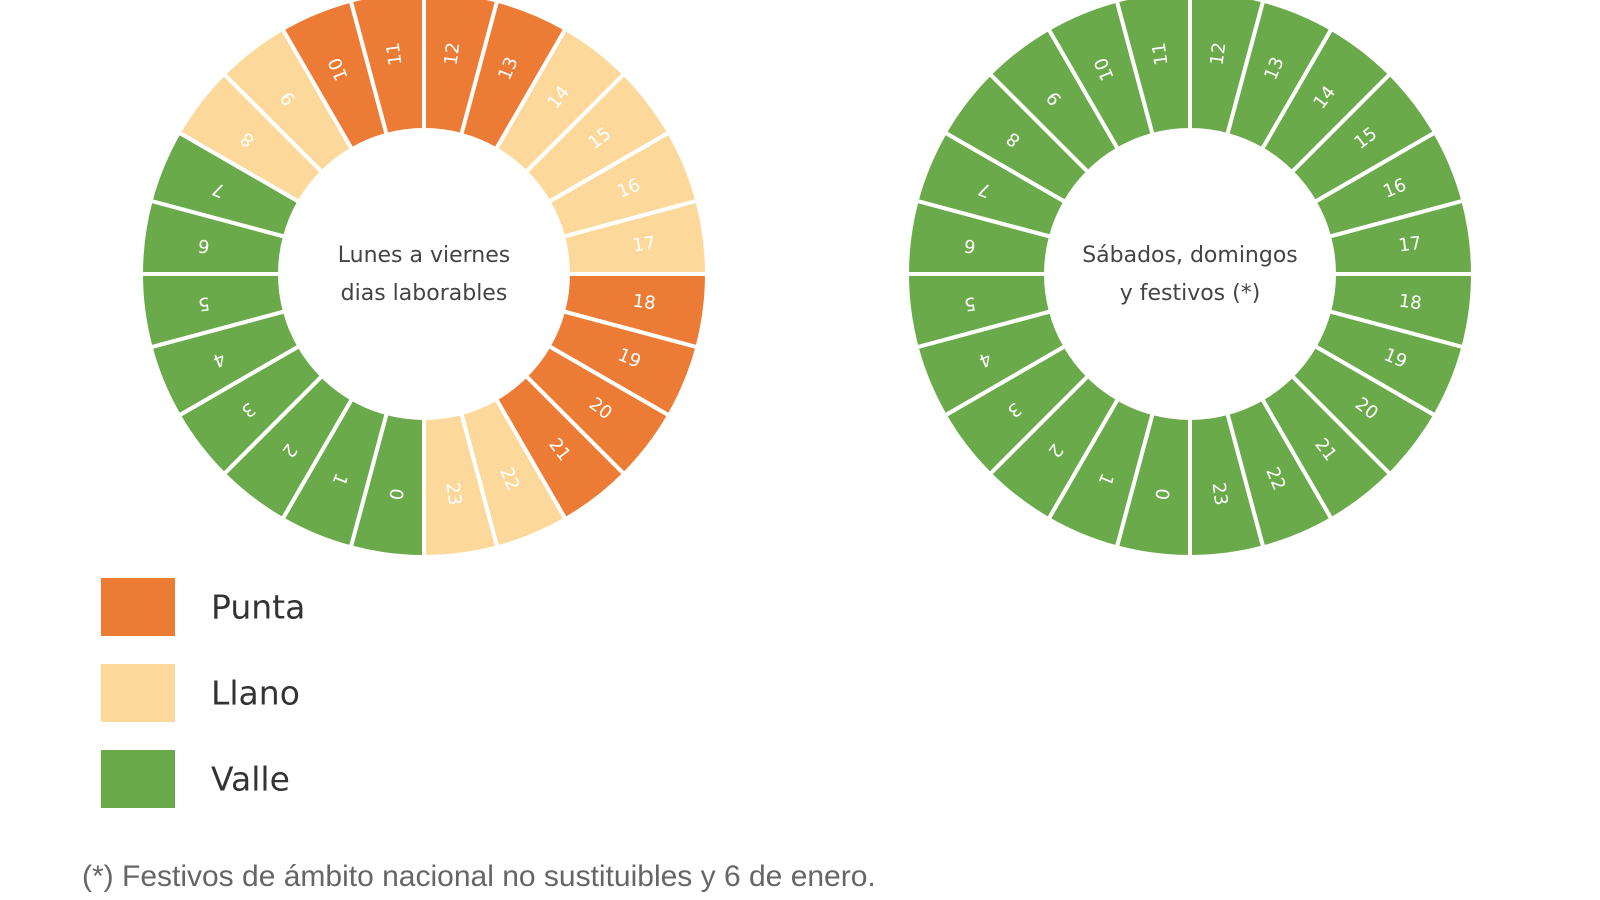 The width and height of the screenshot is (1600, 900). I want to click on ring-label: Lunes a viernes, so click(424, 255).